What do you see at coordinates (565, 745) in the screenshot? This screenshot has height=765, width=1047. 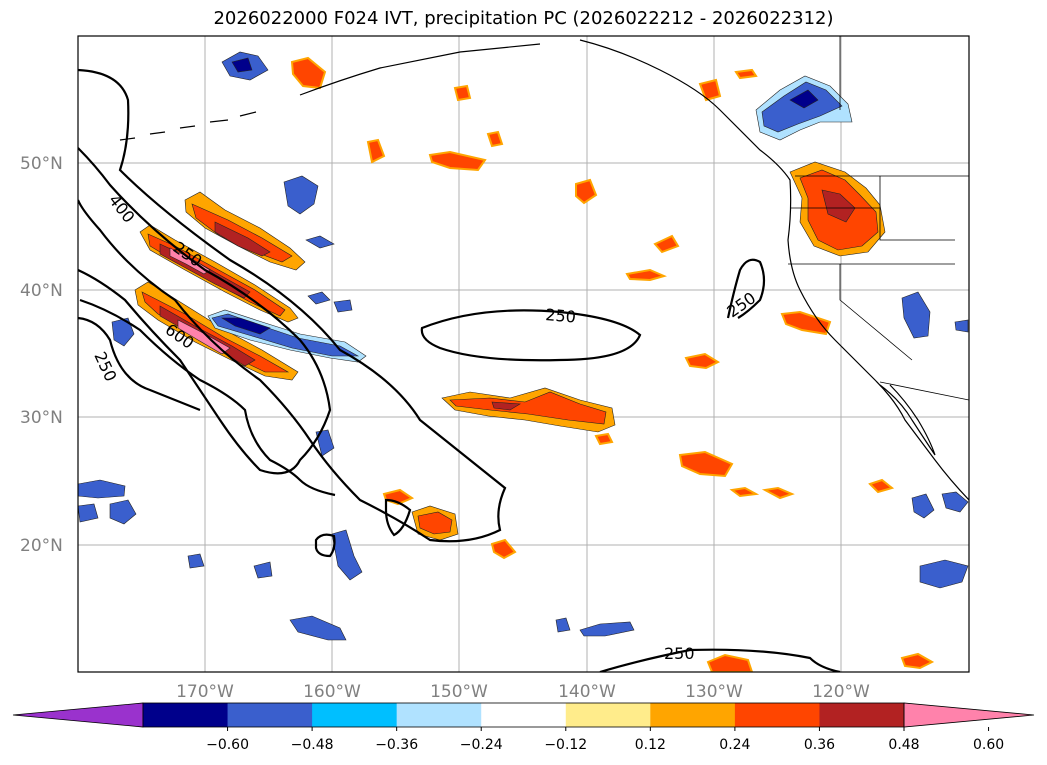 I see `colorbar-tick-label: −0.12` at bounding box center [565, 745].